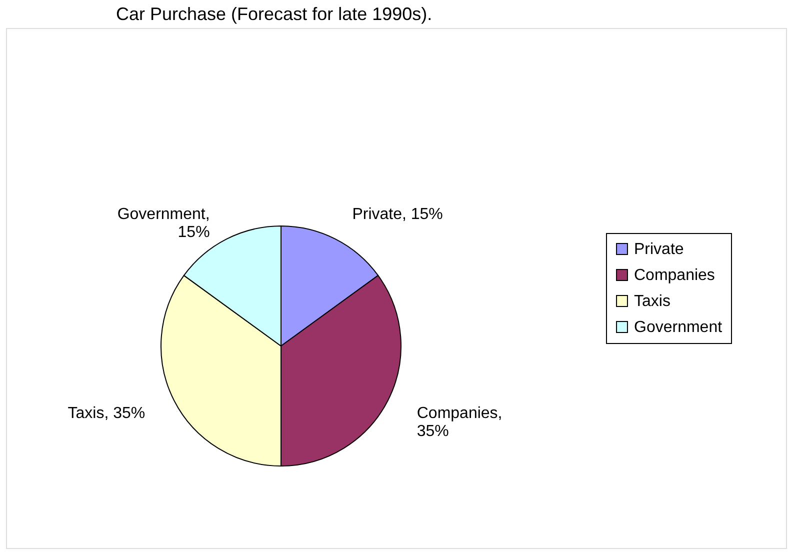  What do you see at coordinates (107, 413) in the screenshot?
I see `data-label: Taxis, 35%` at bounding box center [107, 413].